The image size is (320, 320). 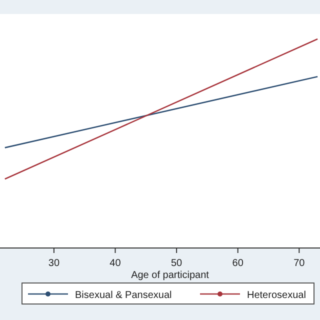 What do you see at coordinates (116, 263) in the screenshot?
I see `x-tick-label: 40` at bounding box center [116, 263].